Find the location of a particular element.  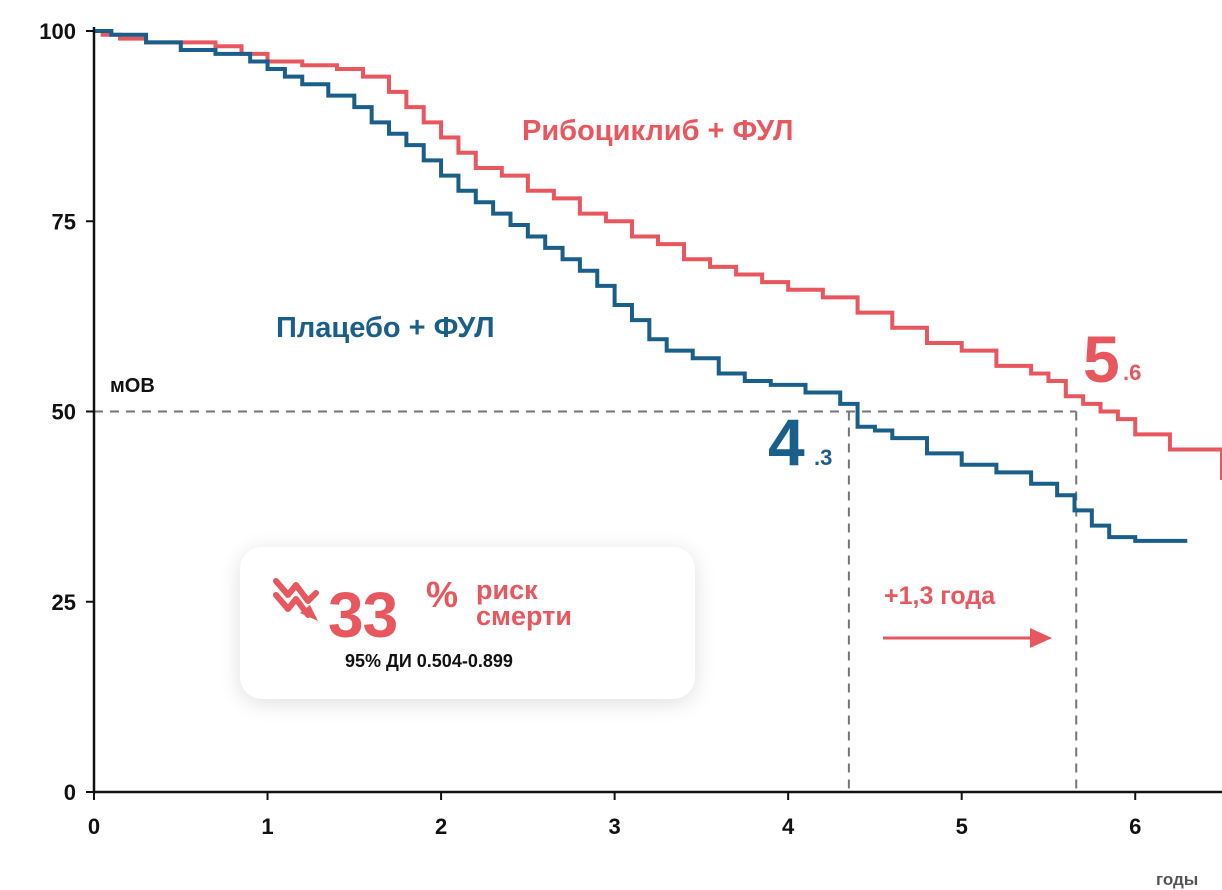

y-tick-label: 100 is located at coordinates (57, 31).